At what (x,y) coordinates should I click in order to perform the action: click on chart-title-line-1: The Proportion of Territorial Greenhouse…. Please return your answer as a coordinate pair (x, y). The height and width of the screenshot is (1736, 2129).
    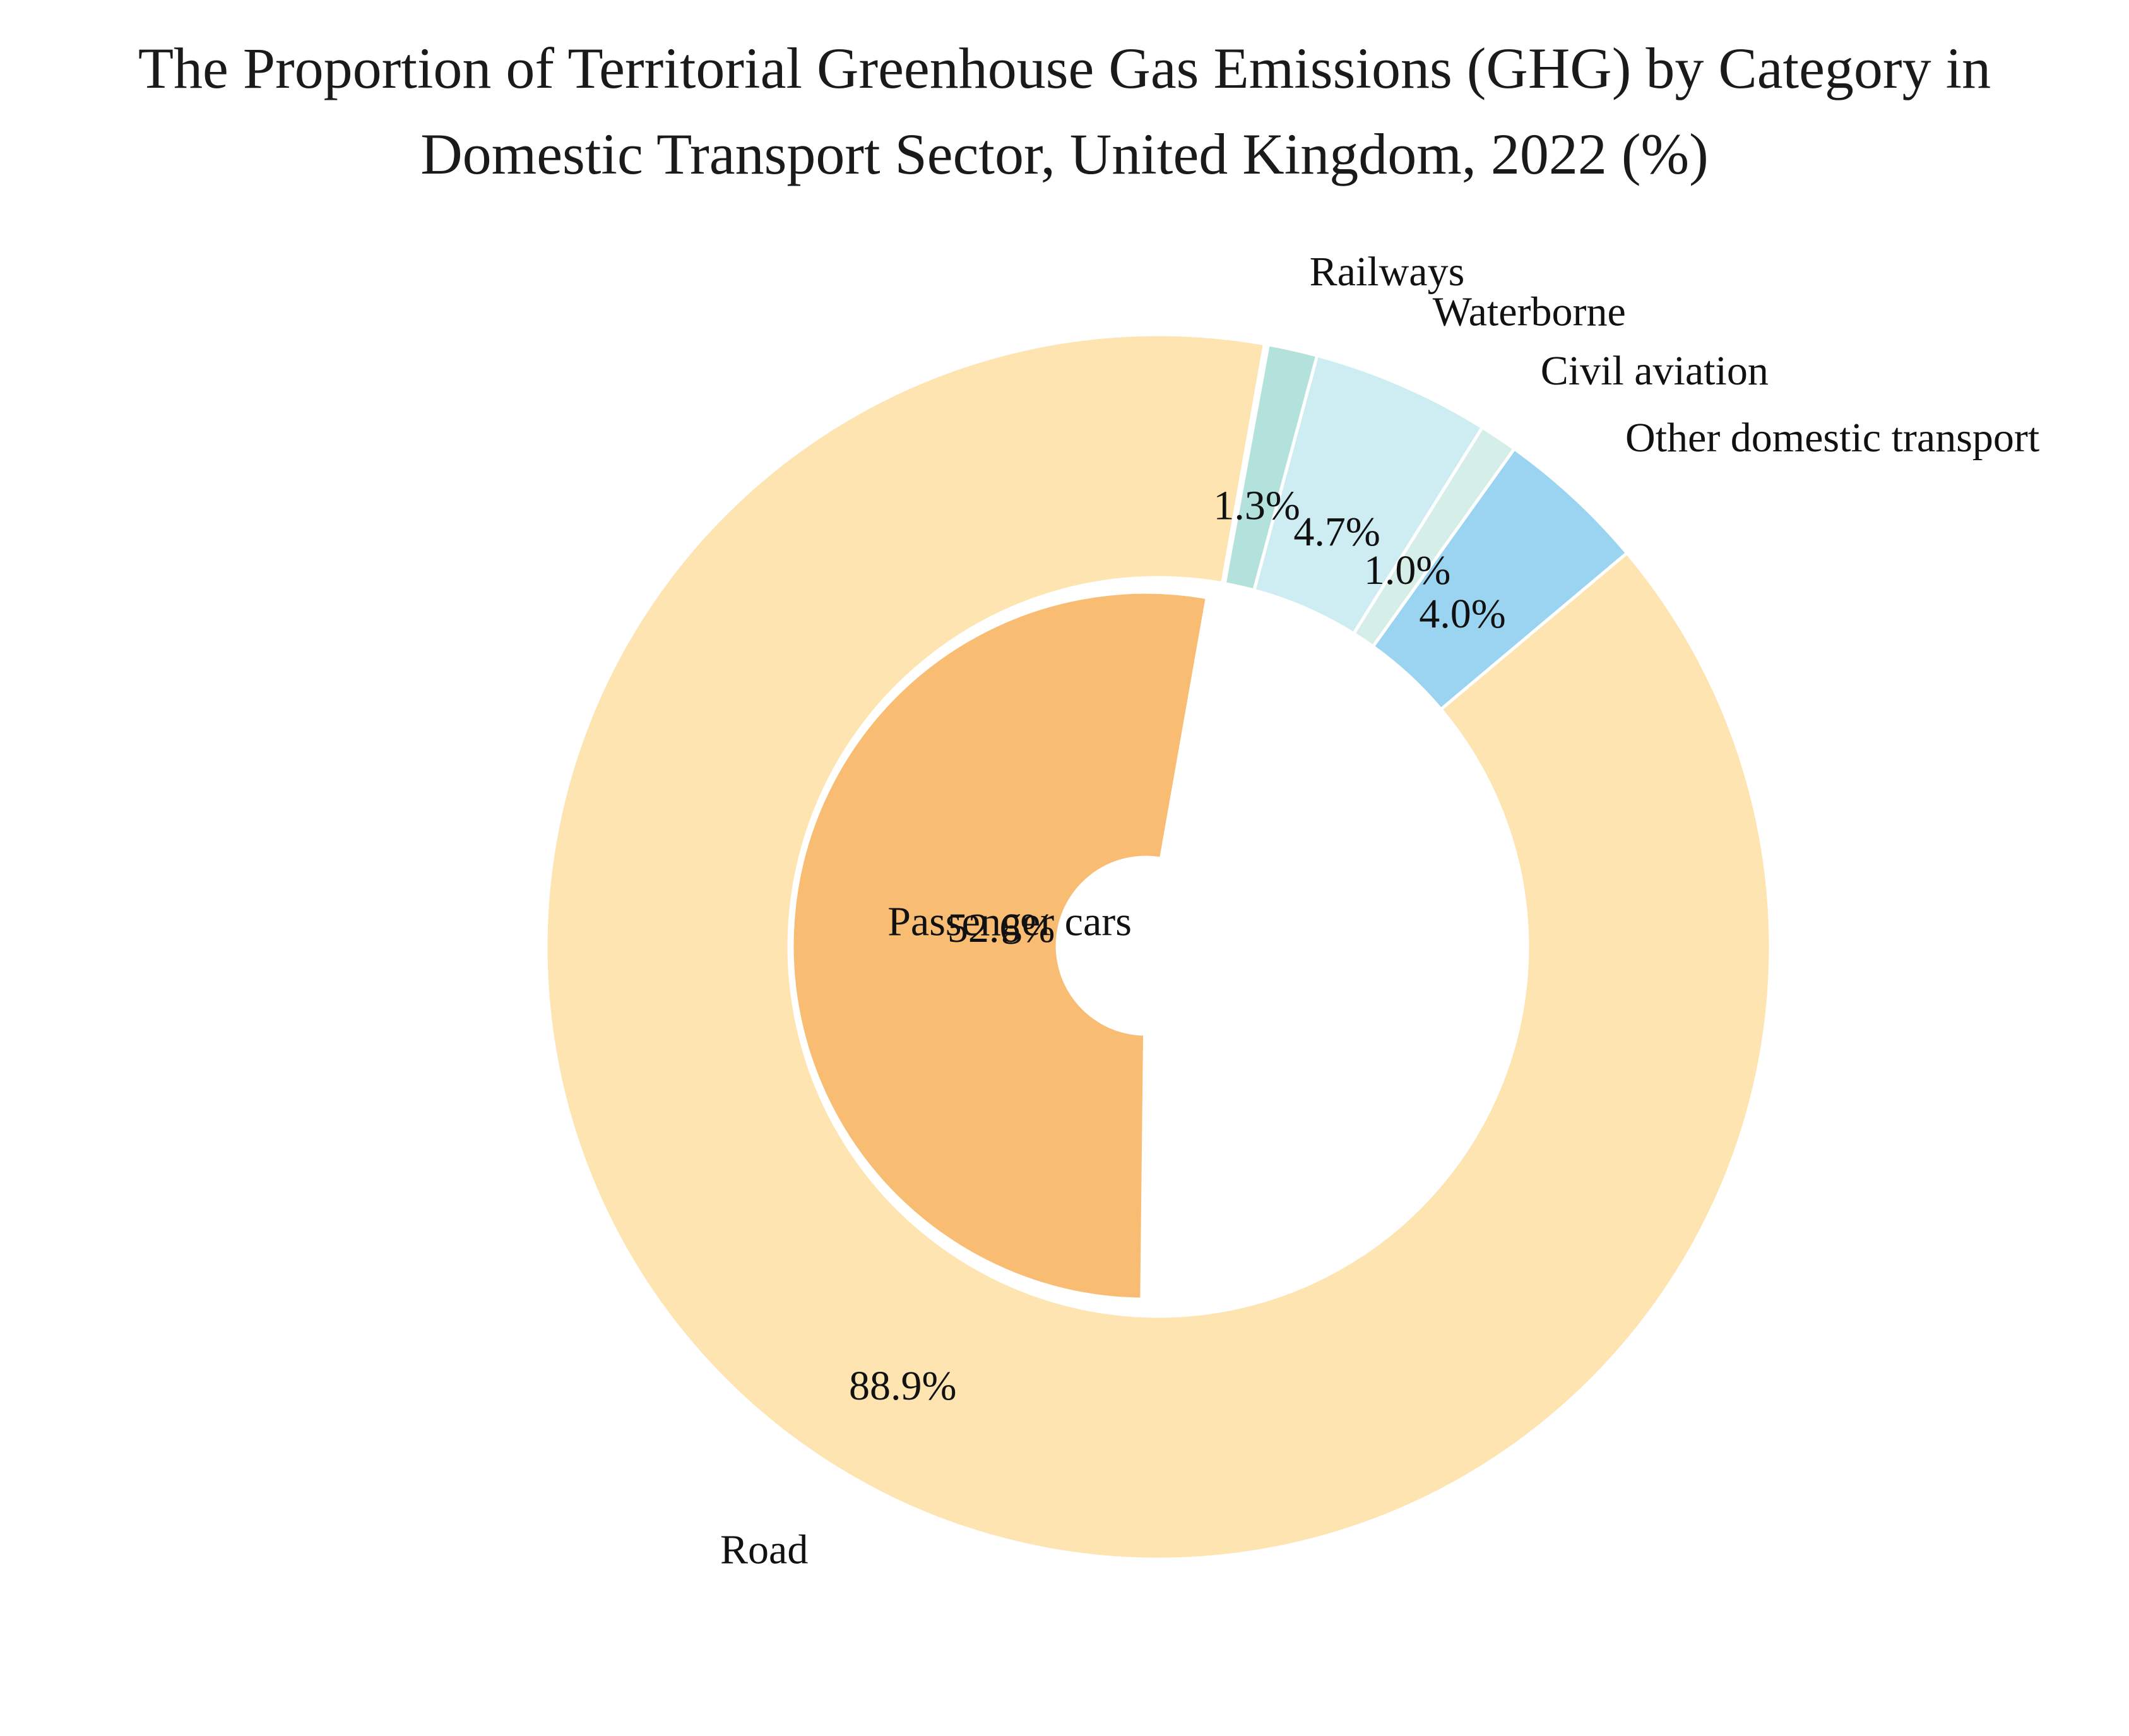
    Looking at the image, I should click on (1064, 68).